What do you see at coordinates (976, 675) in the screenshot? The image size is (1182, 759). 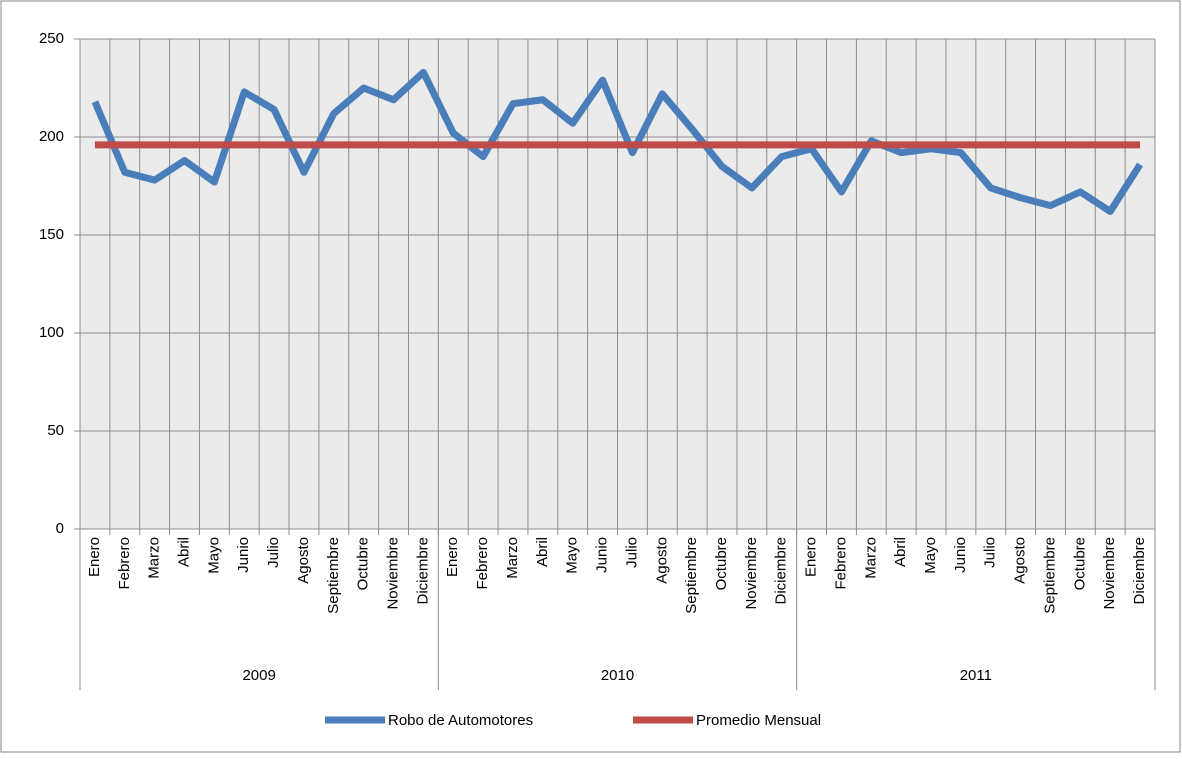 I see `group-label: 2011` at bounding box center [976, 675].